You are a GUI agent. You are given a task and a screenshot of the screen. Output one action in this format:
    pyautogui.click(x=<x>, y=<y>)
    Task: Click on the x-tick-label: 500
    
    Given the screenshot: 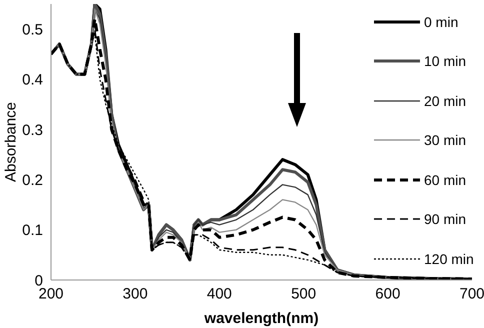 What is the action you would take?
    pyautogui.click(x=303, y=294)
    